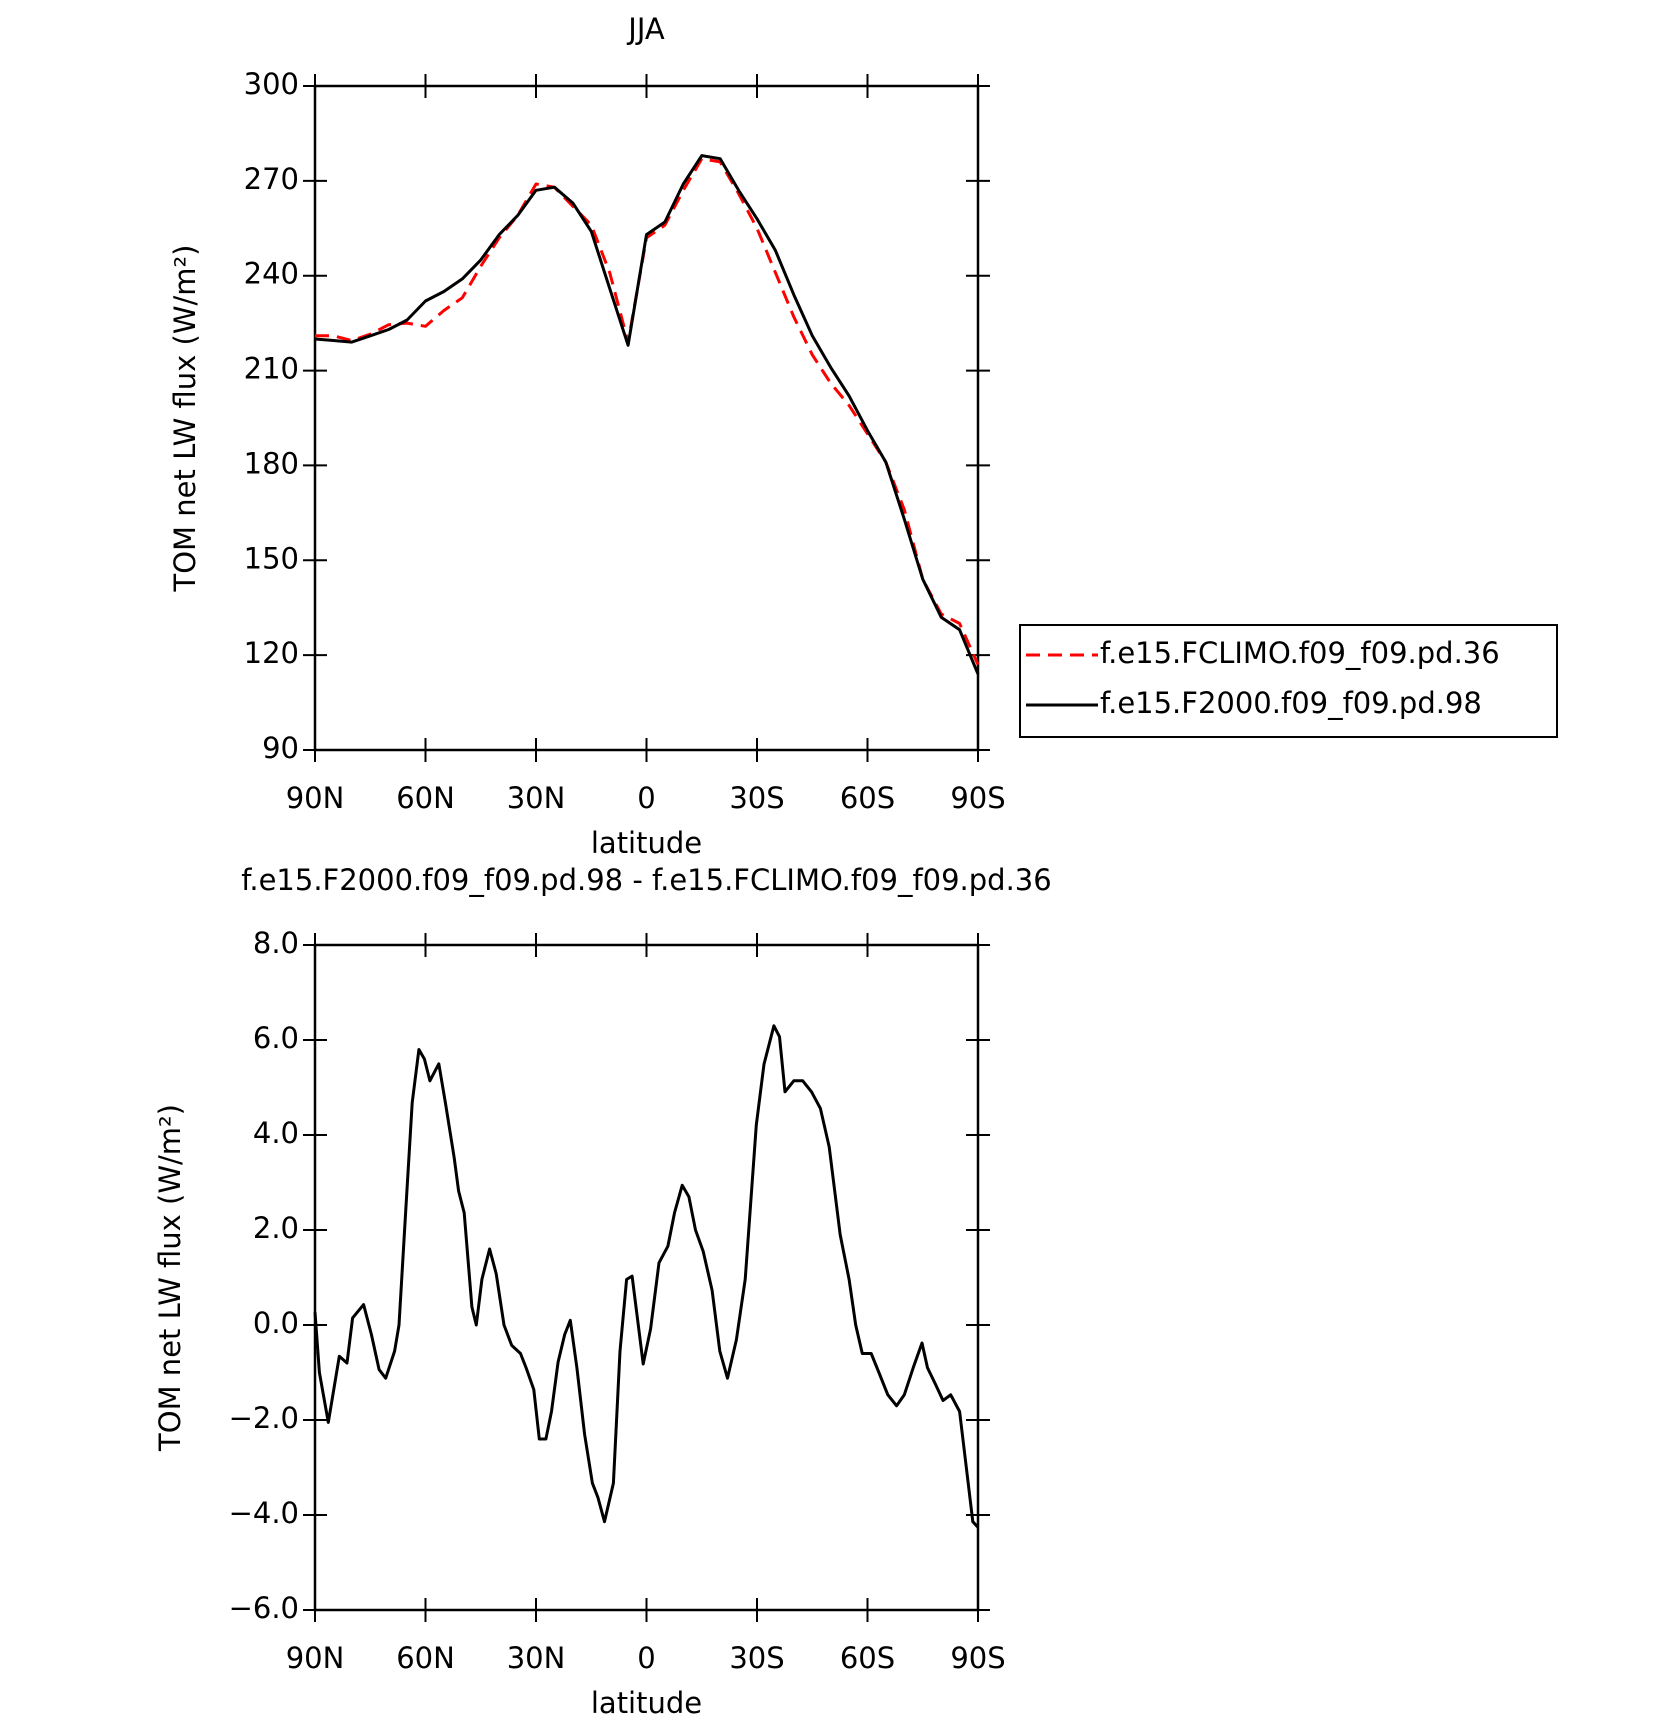  What do you see at coordinates (264, 1513) in the screenshot?
I see `y-tick-label: −4.0` at bounding box center [264, 1513].